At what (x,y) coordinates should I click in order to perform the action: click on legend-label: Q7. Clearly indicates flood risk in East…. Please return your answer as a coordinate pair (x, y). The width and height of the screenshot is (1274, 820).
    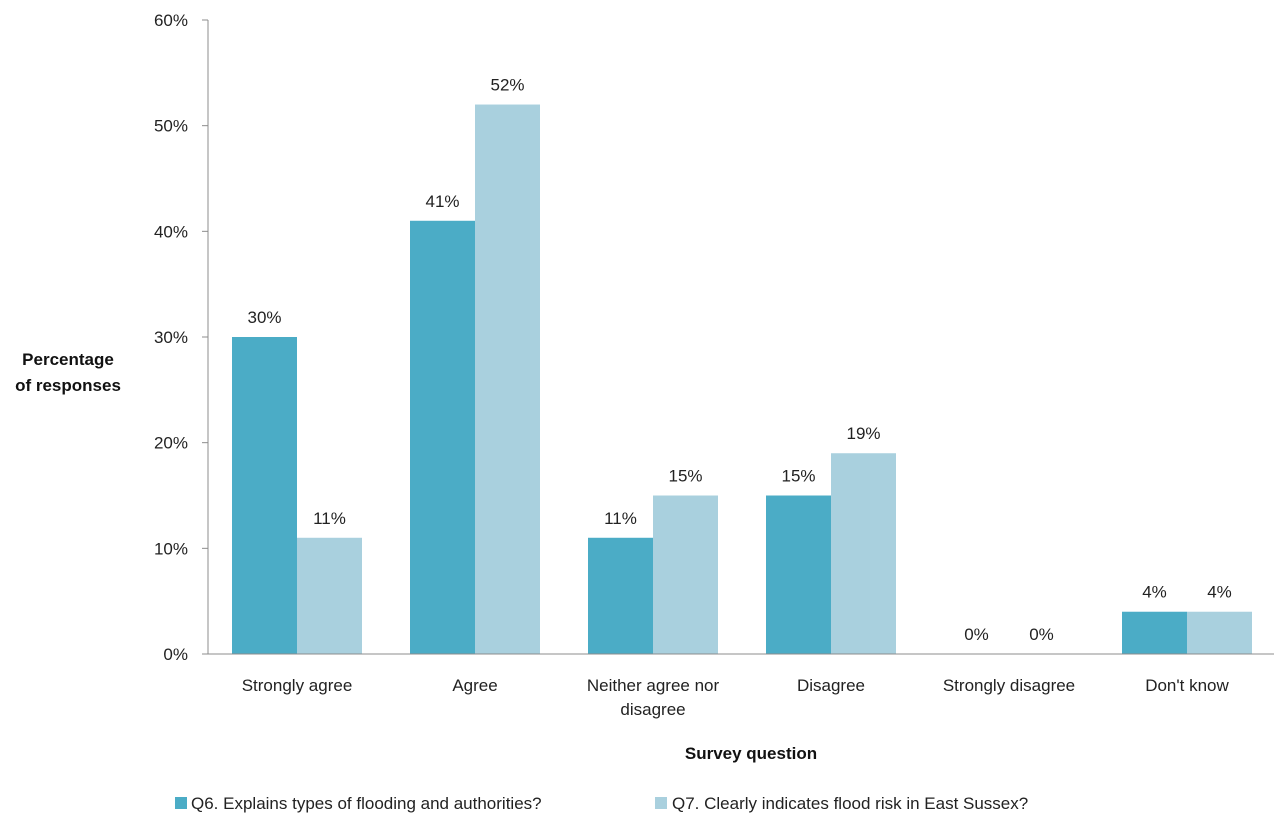
    Looking at the image, I should click on (850, 803).